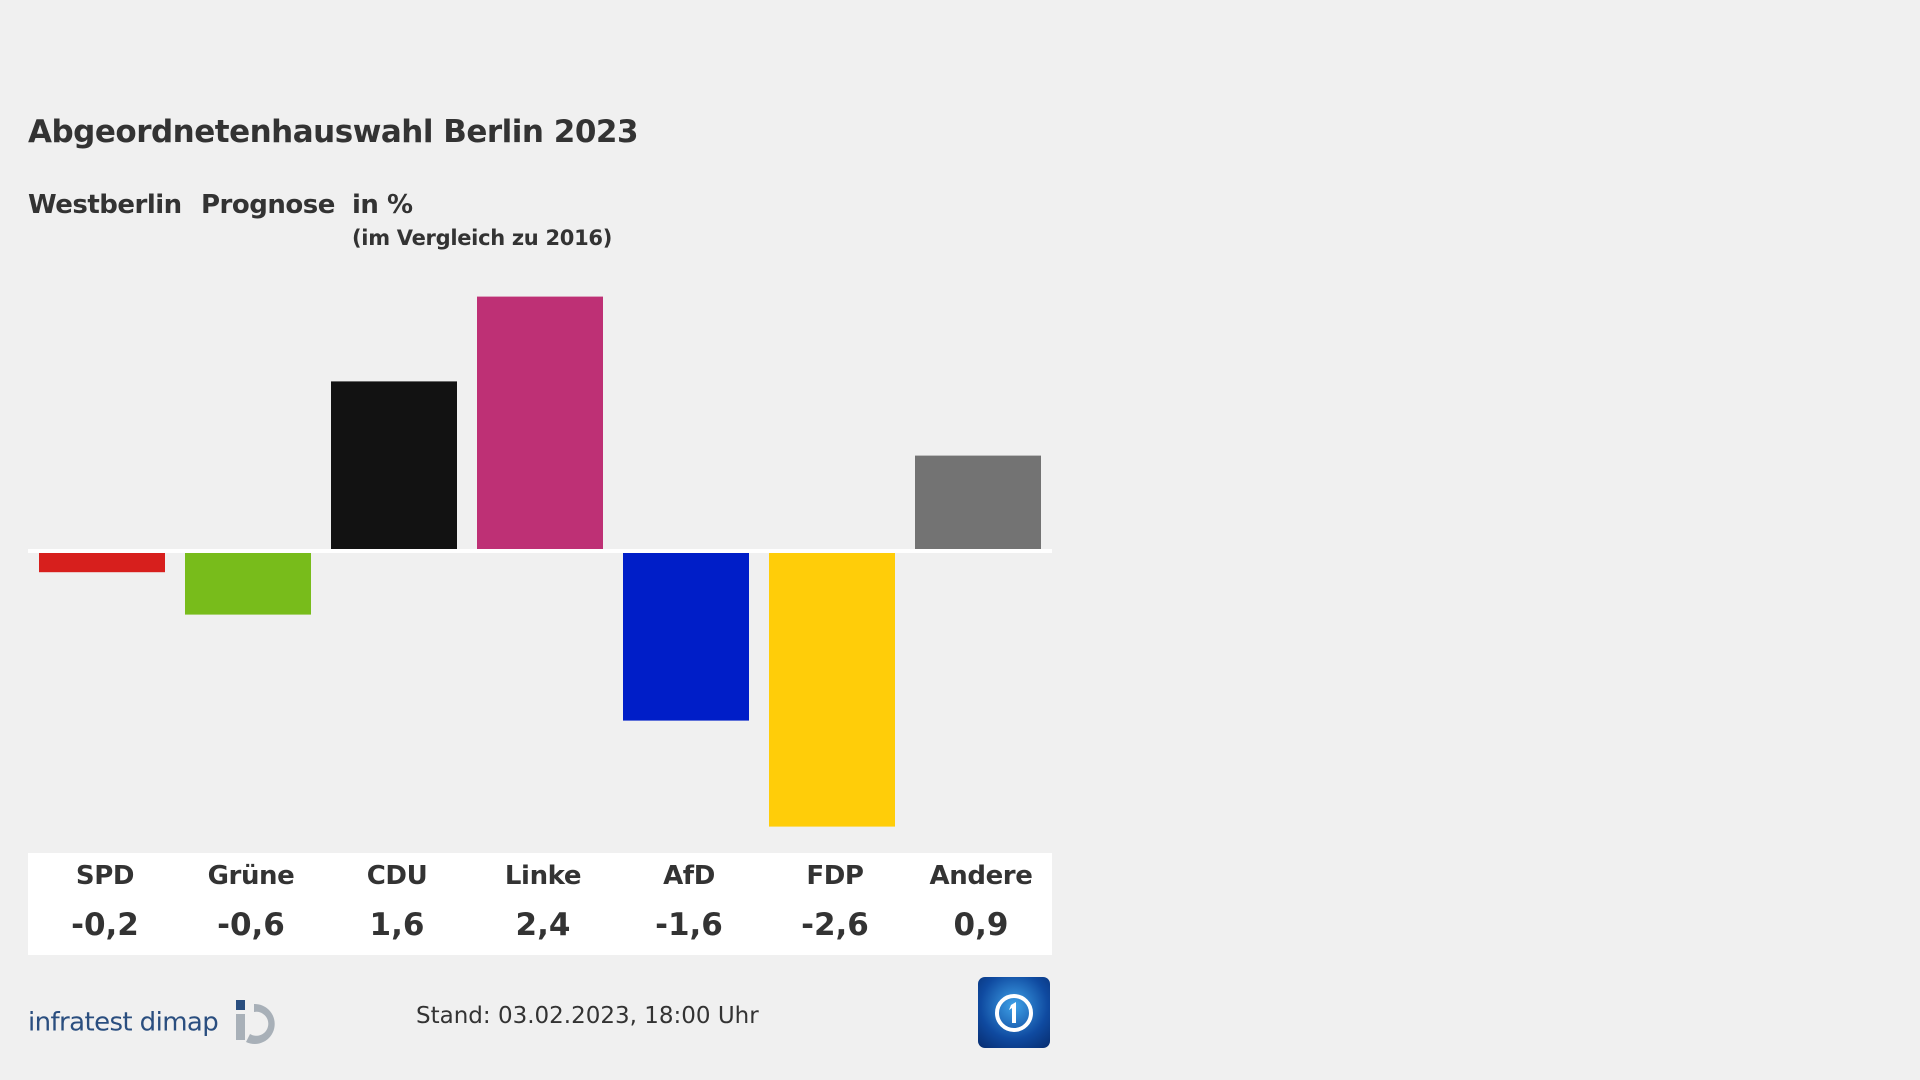 Image resolution: width=1920 pixels, height=1080 pixels. I want to click on bar-linke, so click(540, 423).